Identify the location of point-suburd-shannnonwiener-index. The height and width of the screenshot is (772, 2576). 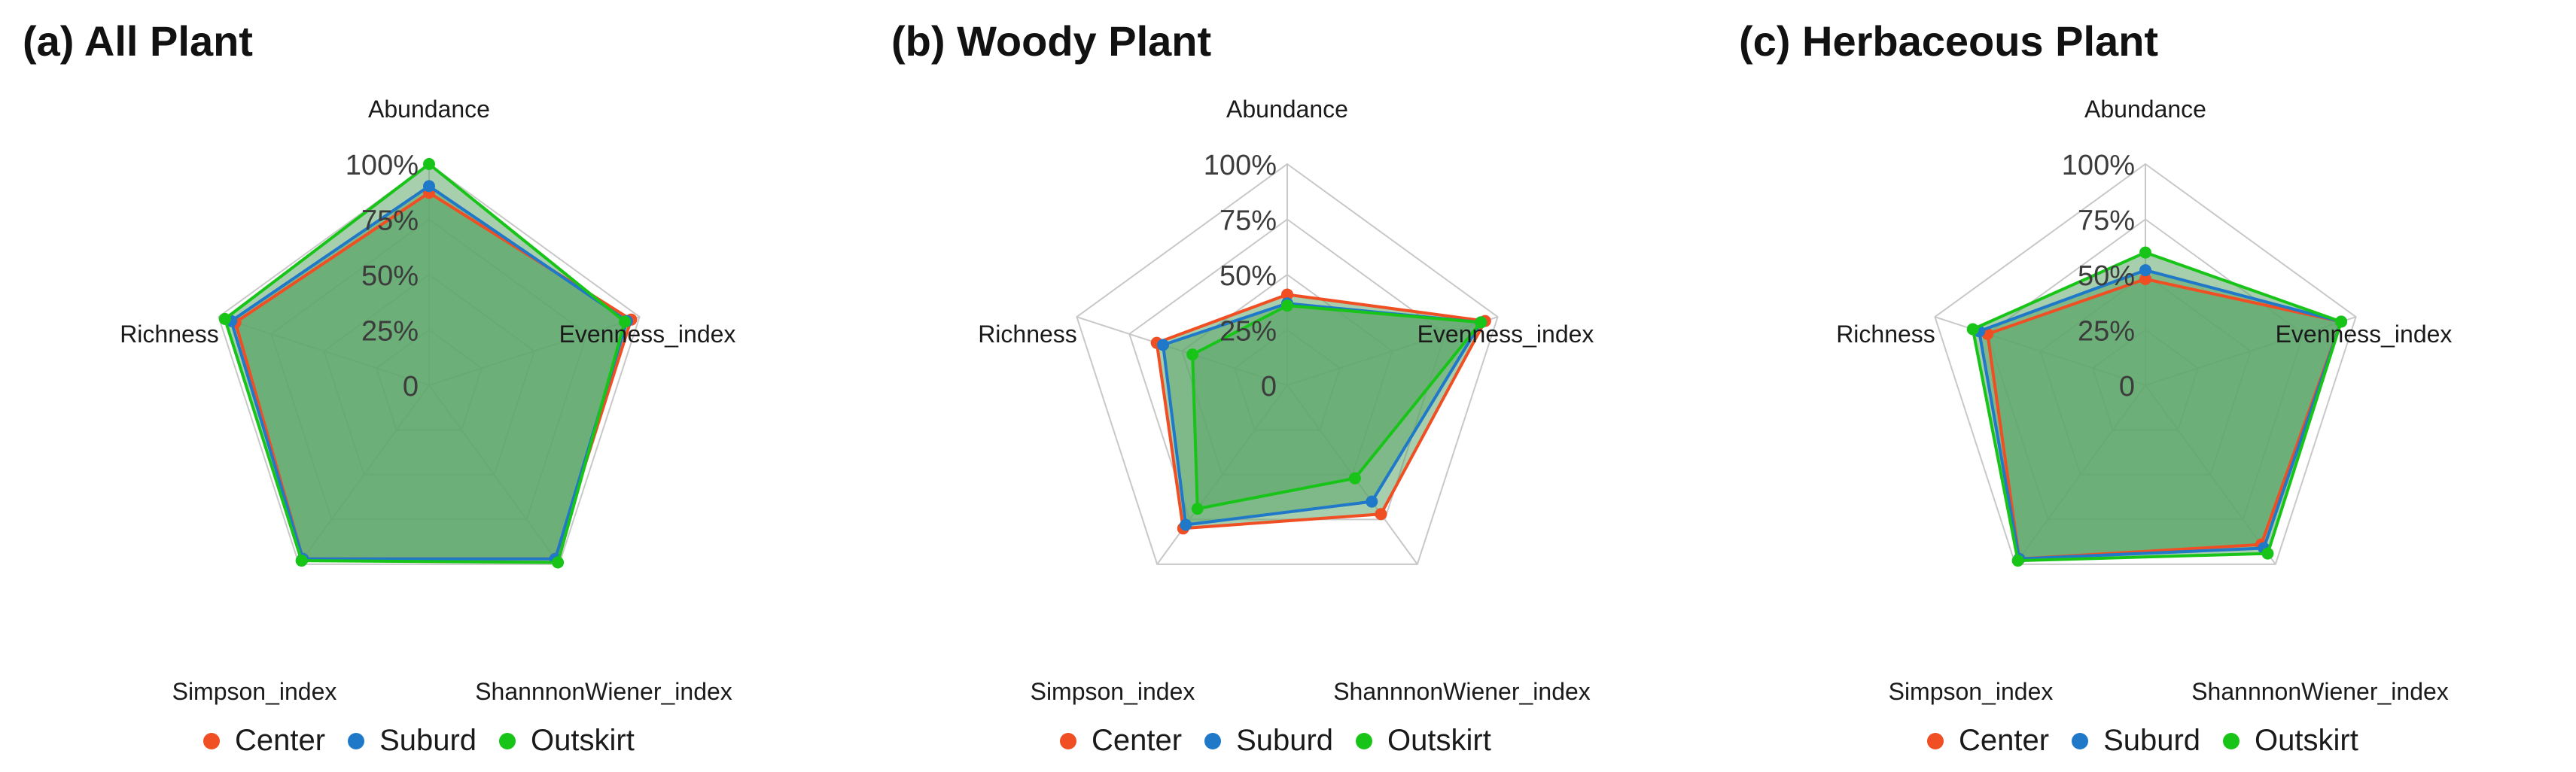
(1372, 501).